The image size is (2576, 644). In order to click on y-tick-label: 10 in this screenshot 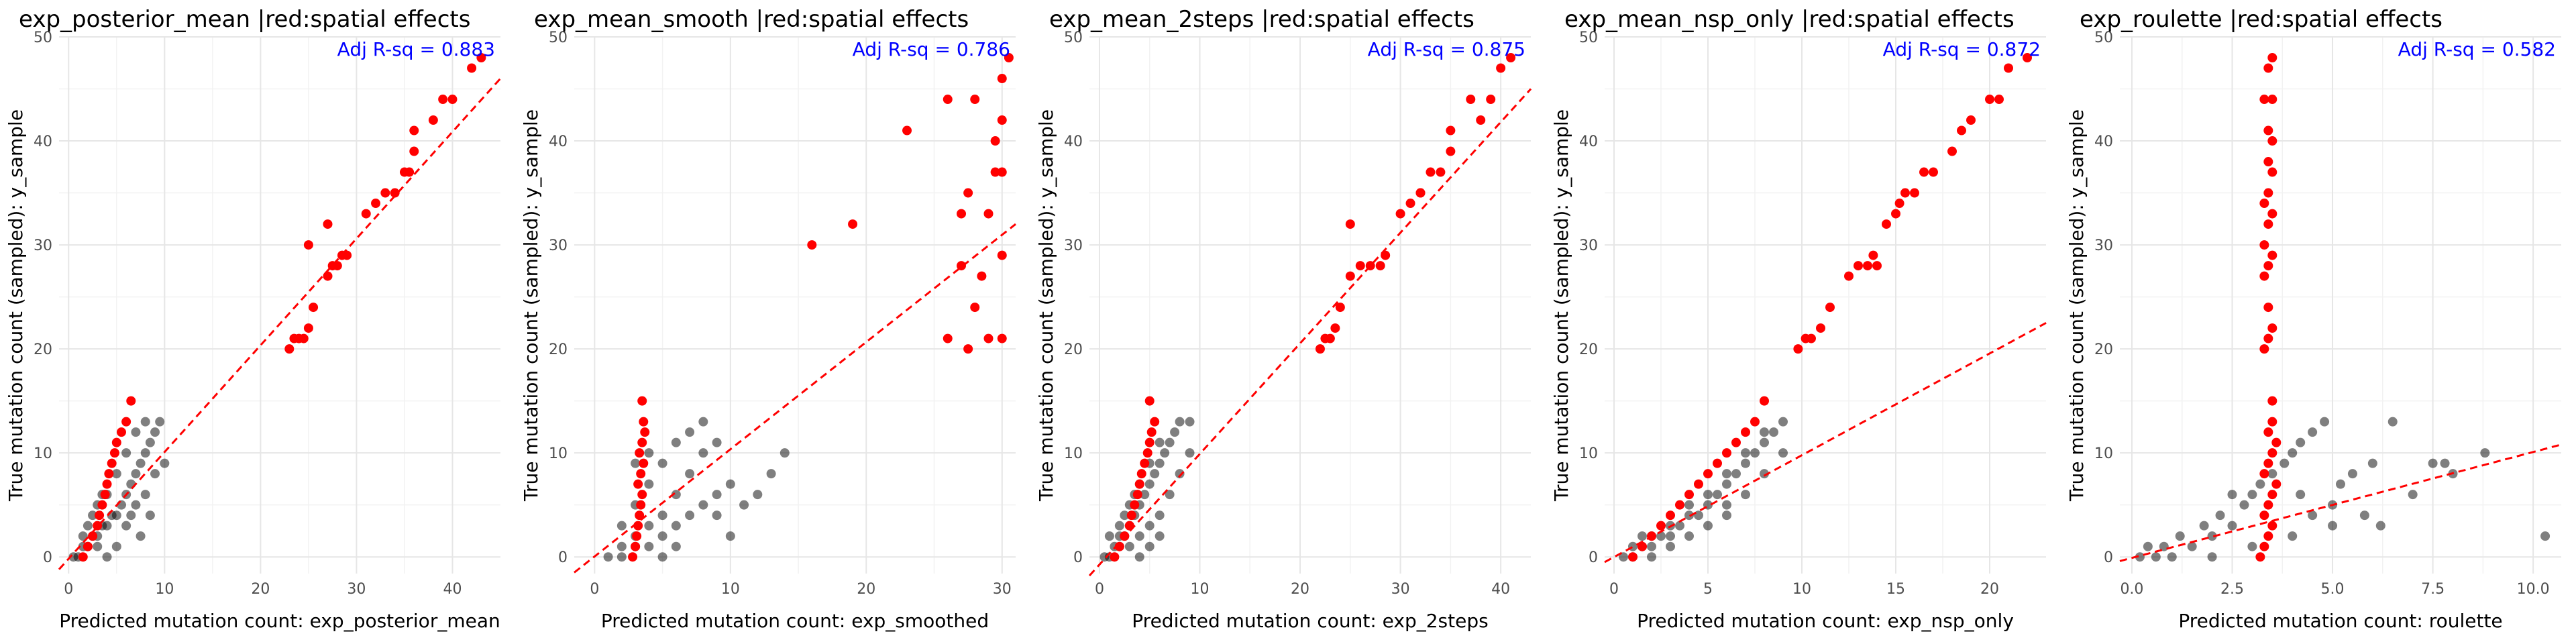, I will do `click(558, 453)`.